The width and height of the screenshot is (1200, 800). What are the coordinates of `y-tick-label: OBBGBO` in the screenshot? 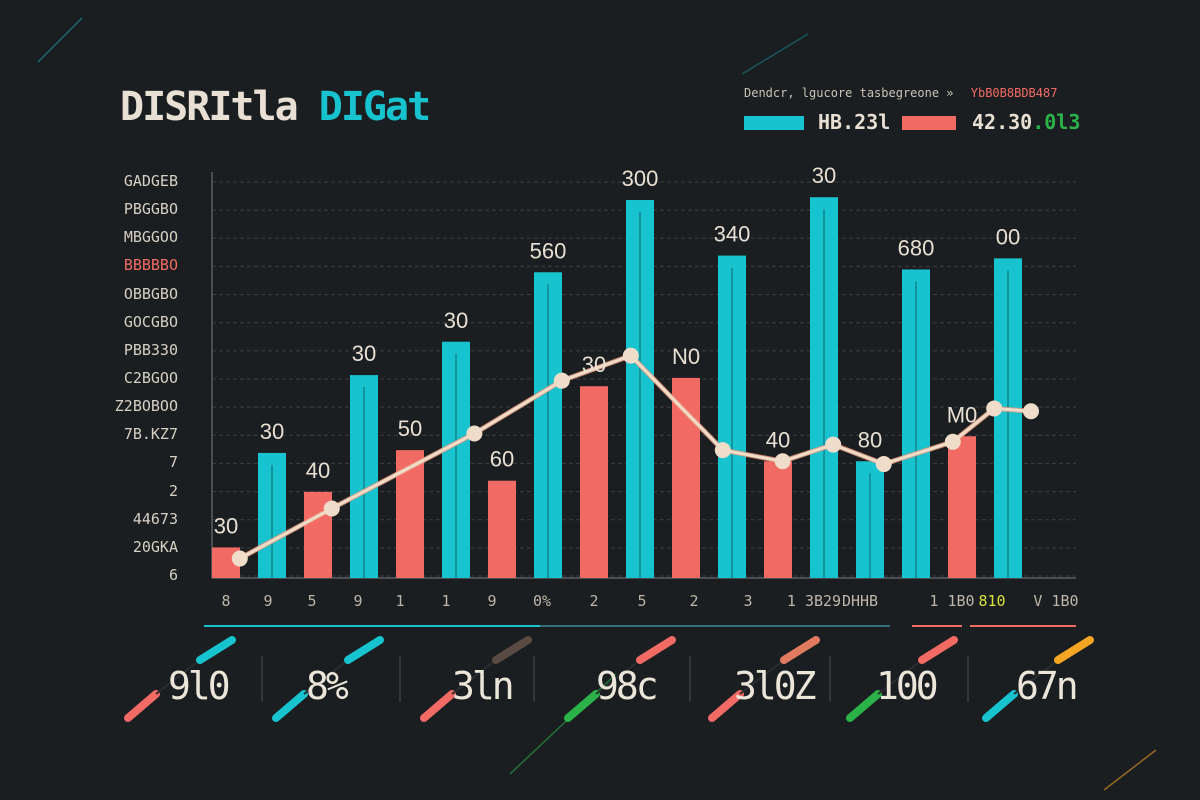 It's located at (150, 293).